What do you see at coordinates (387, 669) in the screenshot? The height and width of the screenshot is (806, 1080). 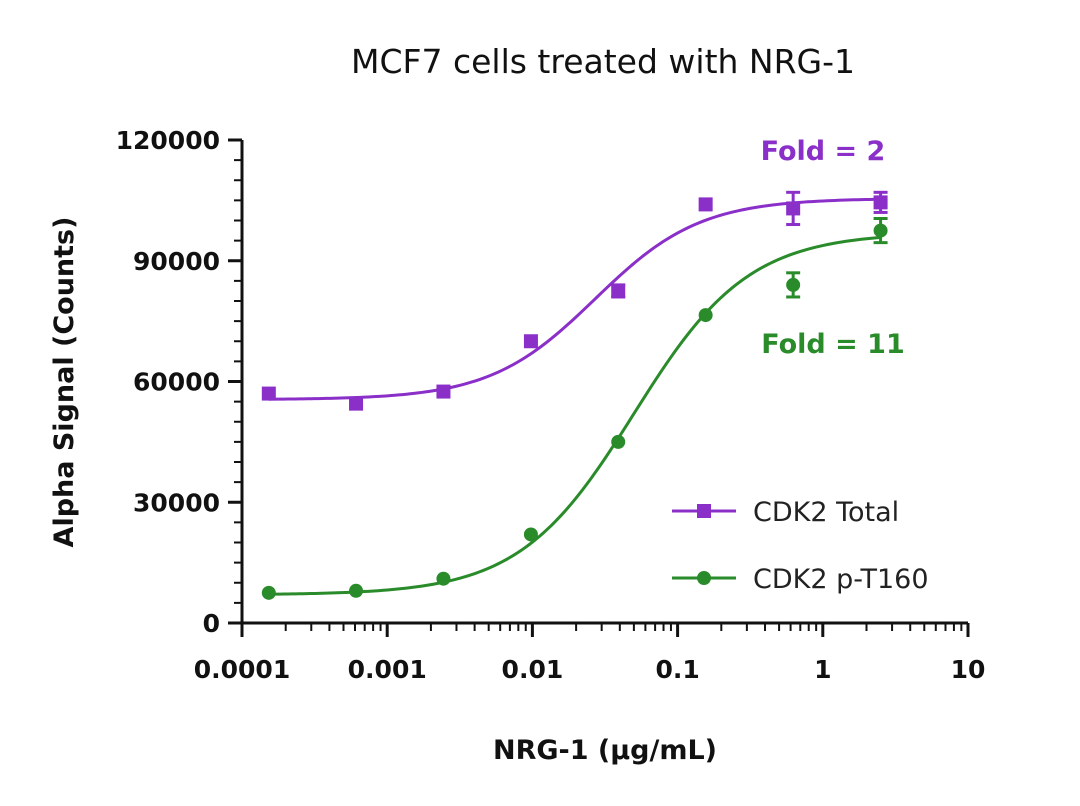 I see `x-tick-label: 0.001` at bounding box center [387, 669].